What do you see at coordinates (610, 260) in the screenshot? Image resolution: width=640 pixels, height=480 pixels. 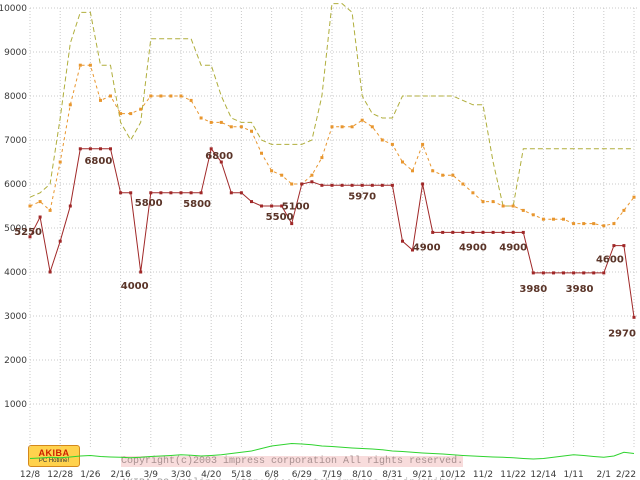 I see `svg-text: 4600` at bounding box center [610, 260].